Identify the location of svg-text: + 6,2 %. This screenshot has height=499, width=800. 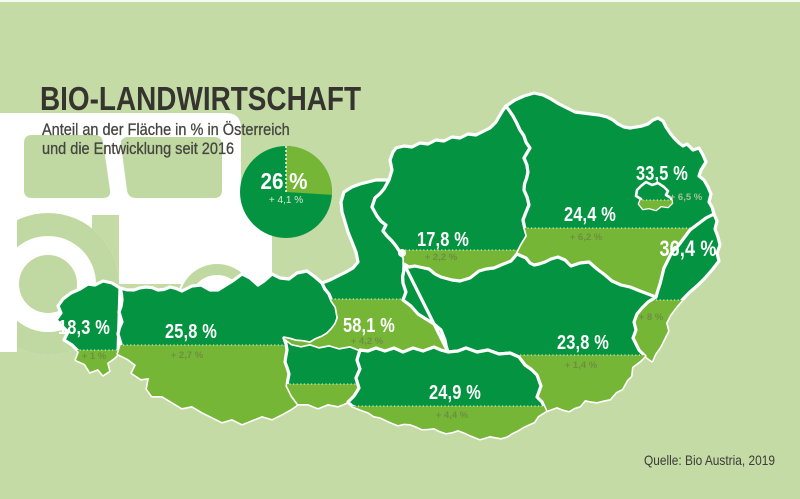
(586, 237).